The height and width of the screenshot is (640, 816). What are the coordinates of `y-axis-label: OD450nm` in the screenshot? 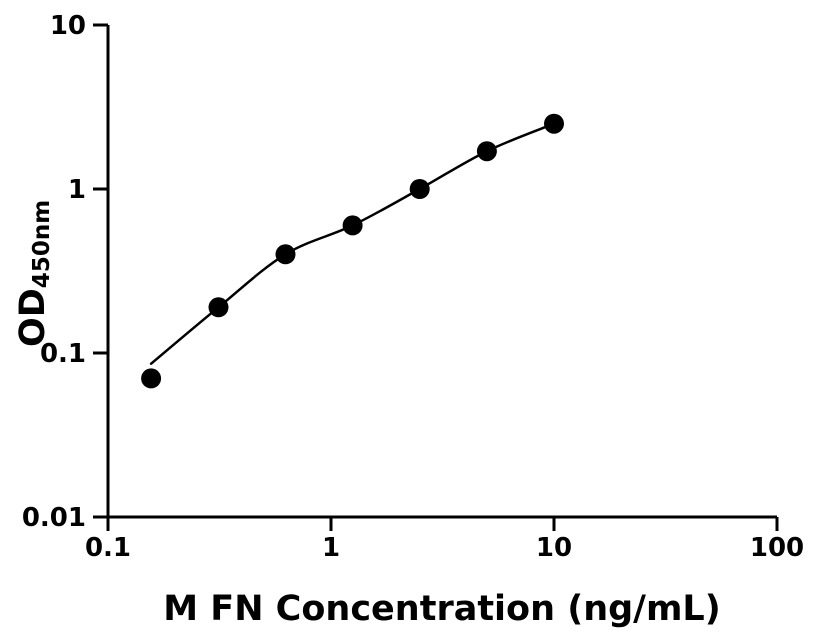 It's located at (34, 273).